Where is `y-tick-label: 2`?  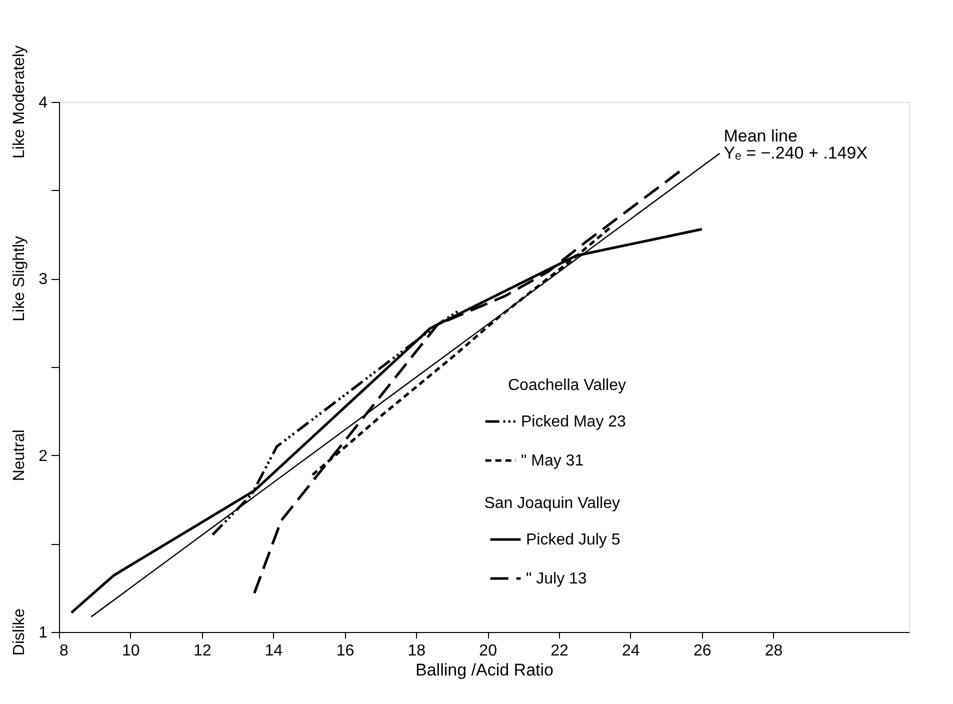
y-tick-label: 2 is located at coordinates (43, 456).